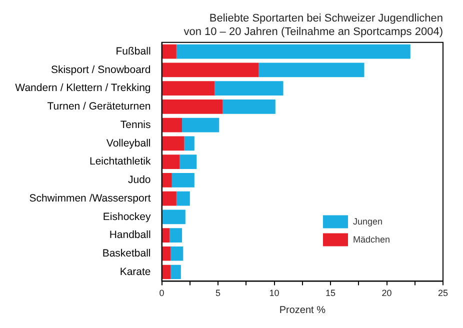  Describe the element at coordinates (128, 143) in the screenshot. I see `y-tick-label: Volleyball` at that location.